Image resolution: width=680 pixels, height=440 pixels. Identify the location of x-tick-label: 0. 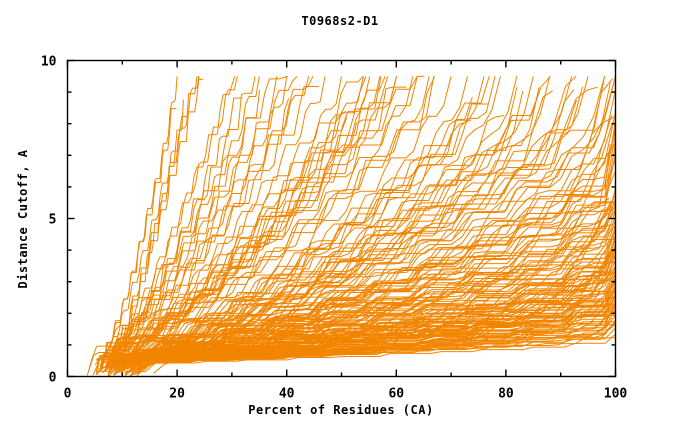
(68, 394).